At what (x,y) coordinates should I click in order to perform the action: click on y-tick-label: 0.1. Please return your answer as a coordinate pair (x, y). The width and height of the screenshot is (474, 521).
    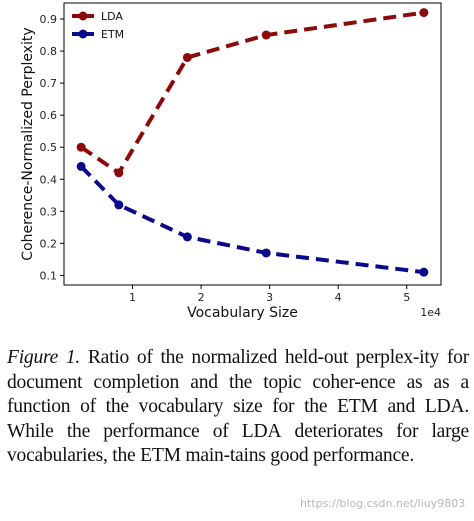
    Looking at the image, I should click on (49, 275).